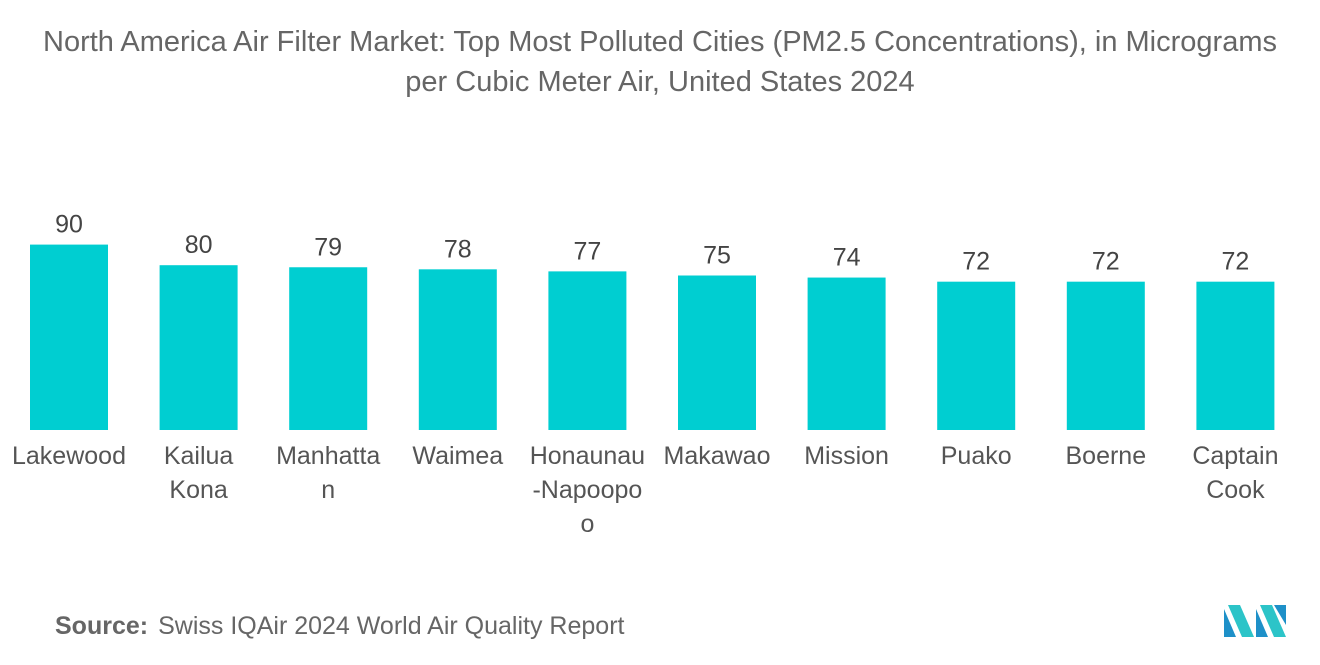 This screenshot has width=1320, height=665. Describe the element at coordinates (846, 456) in the screenshot. I see `category-label: Mission` at that location.